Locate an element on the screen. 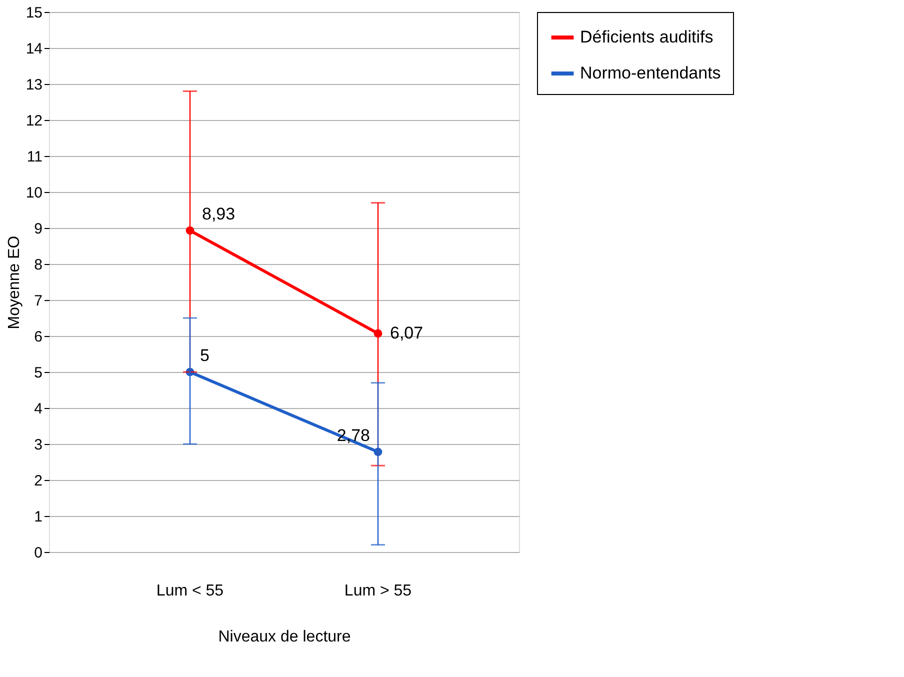 This screenshot has width=904, height=677. legend-label: Déficients auditifs is located at coordinates (647, 37).